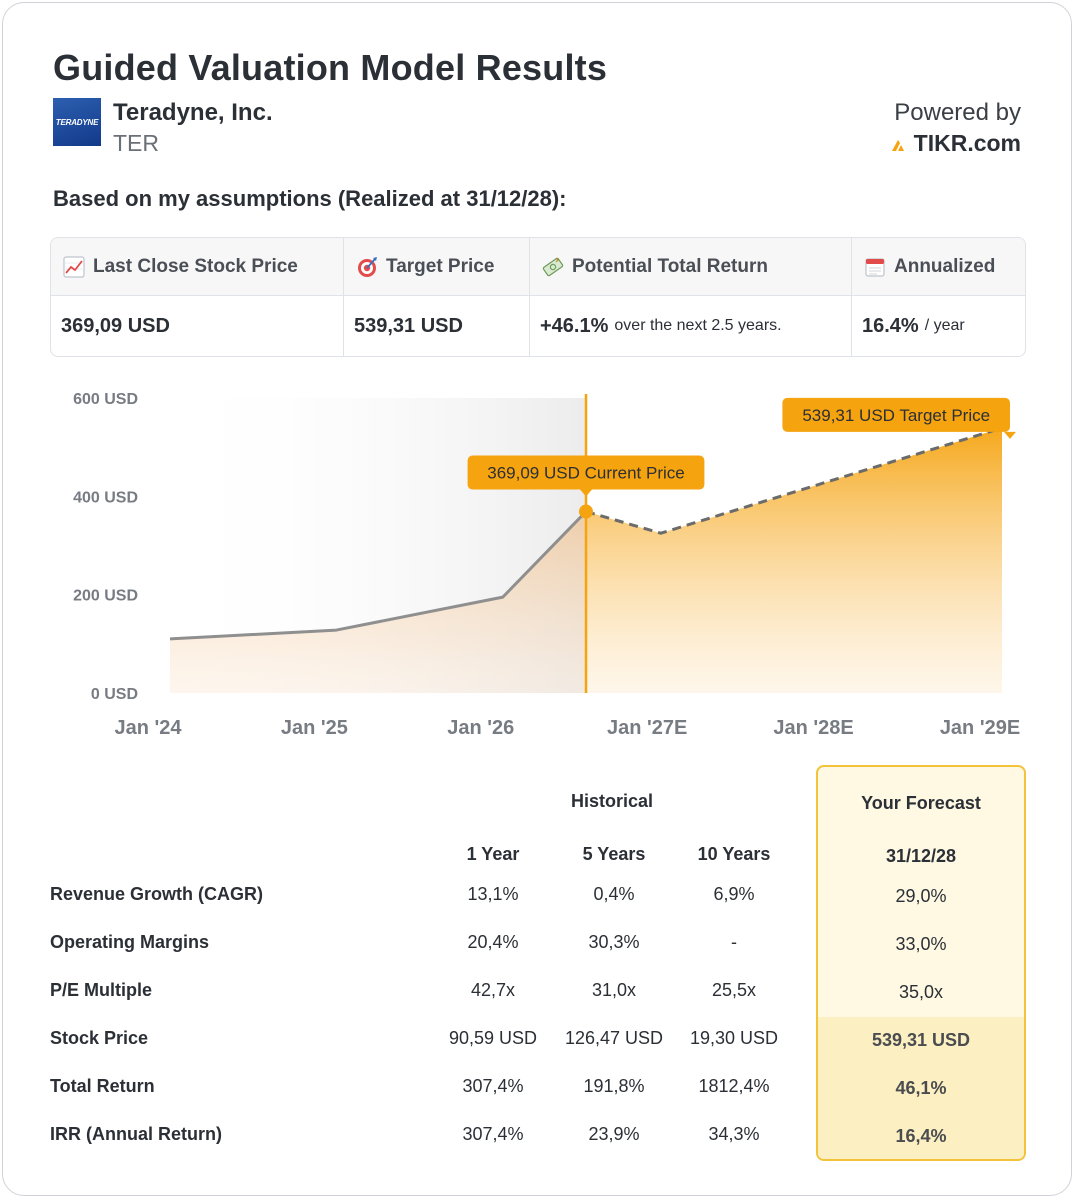 This screenshot has height=1200, width=1076. I want to click on x-tick-label: Jan '29E, so click(980, 728).